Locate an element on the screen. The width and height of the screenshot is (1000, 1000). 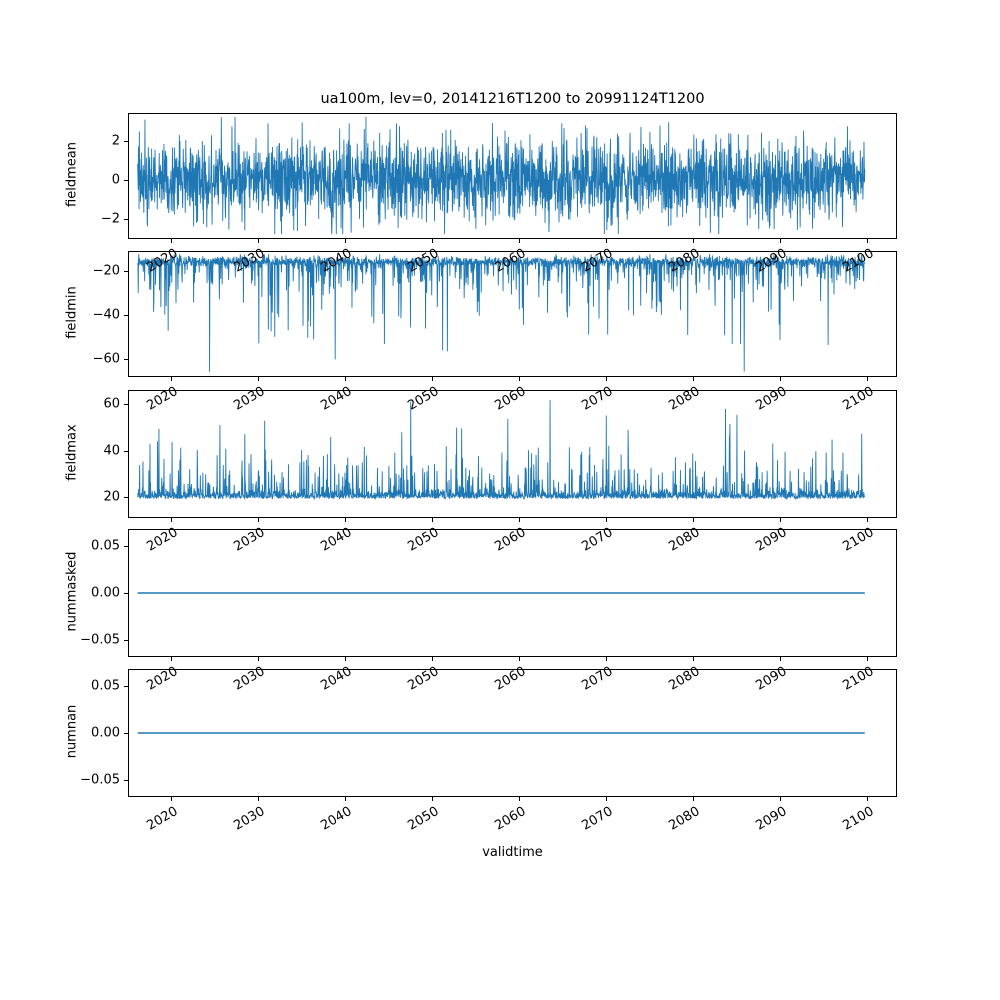
x-axis-label: validtime is located at coordinates (512, 852).